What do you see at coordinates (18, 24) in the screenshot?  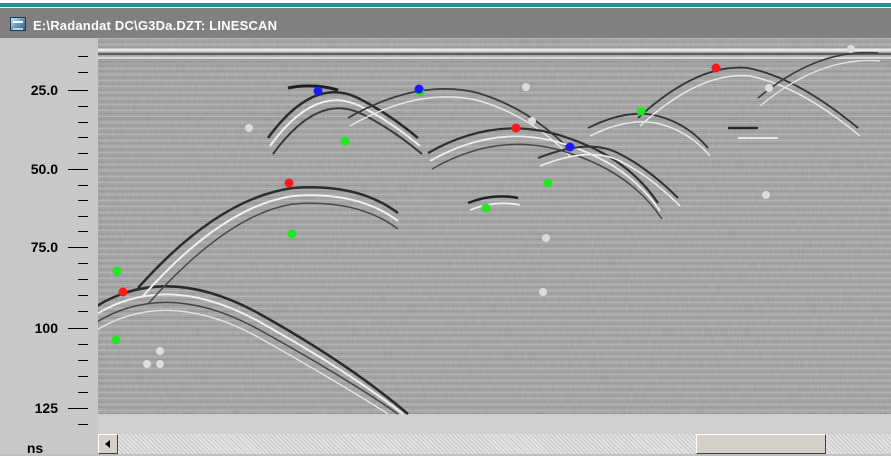 I see `radan-scan-icon` at bounding box center [18, 24].